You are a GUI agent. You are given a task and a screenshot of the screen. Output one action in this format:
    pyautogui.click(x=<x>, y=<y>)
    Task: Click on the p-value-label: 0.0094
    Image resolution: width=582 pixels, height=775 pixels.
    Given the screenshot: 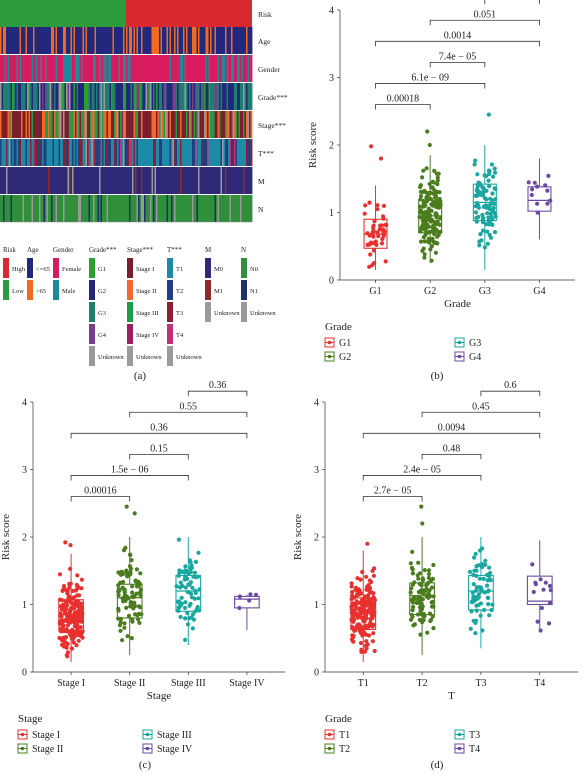 What is the action you would take?
    pyautogui.click(x=452, y=427)
    